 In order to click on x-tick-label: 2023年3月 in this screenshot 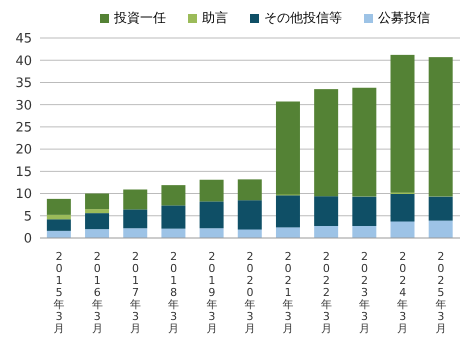, I will do `click(364, 292)`.